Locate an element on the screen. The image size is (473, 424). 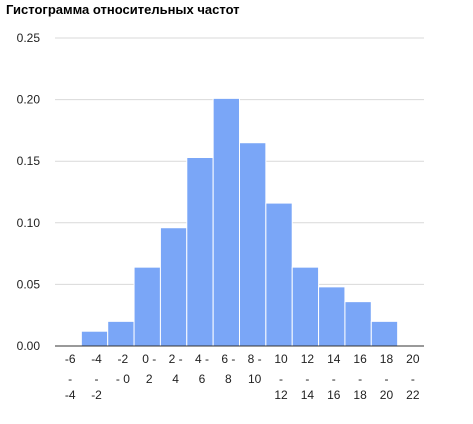
y-tick-label: 0.20 is located at coordinates (29, 100).